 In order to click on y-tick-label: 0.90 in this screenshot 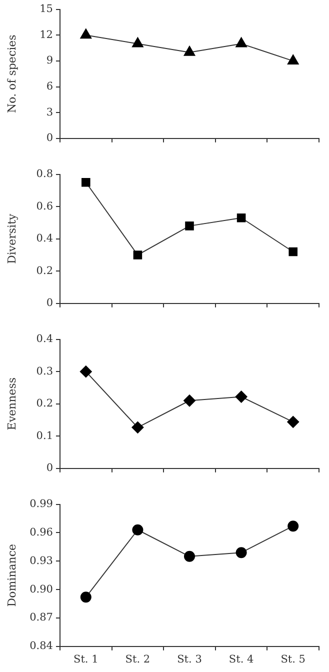, I will do `click(41, 589)`.